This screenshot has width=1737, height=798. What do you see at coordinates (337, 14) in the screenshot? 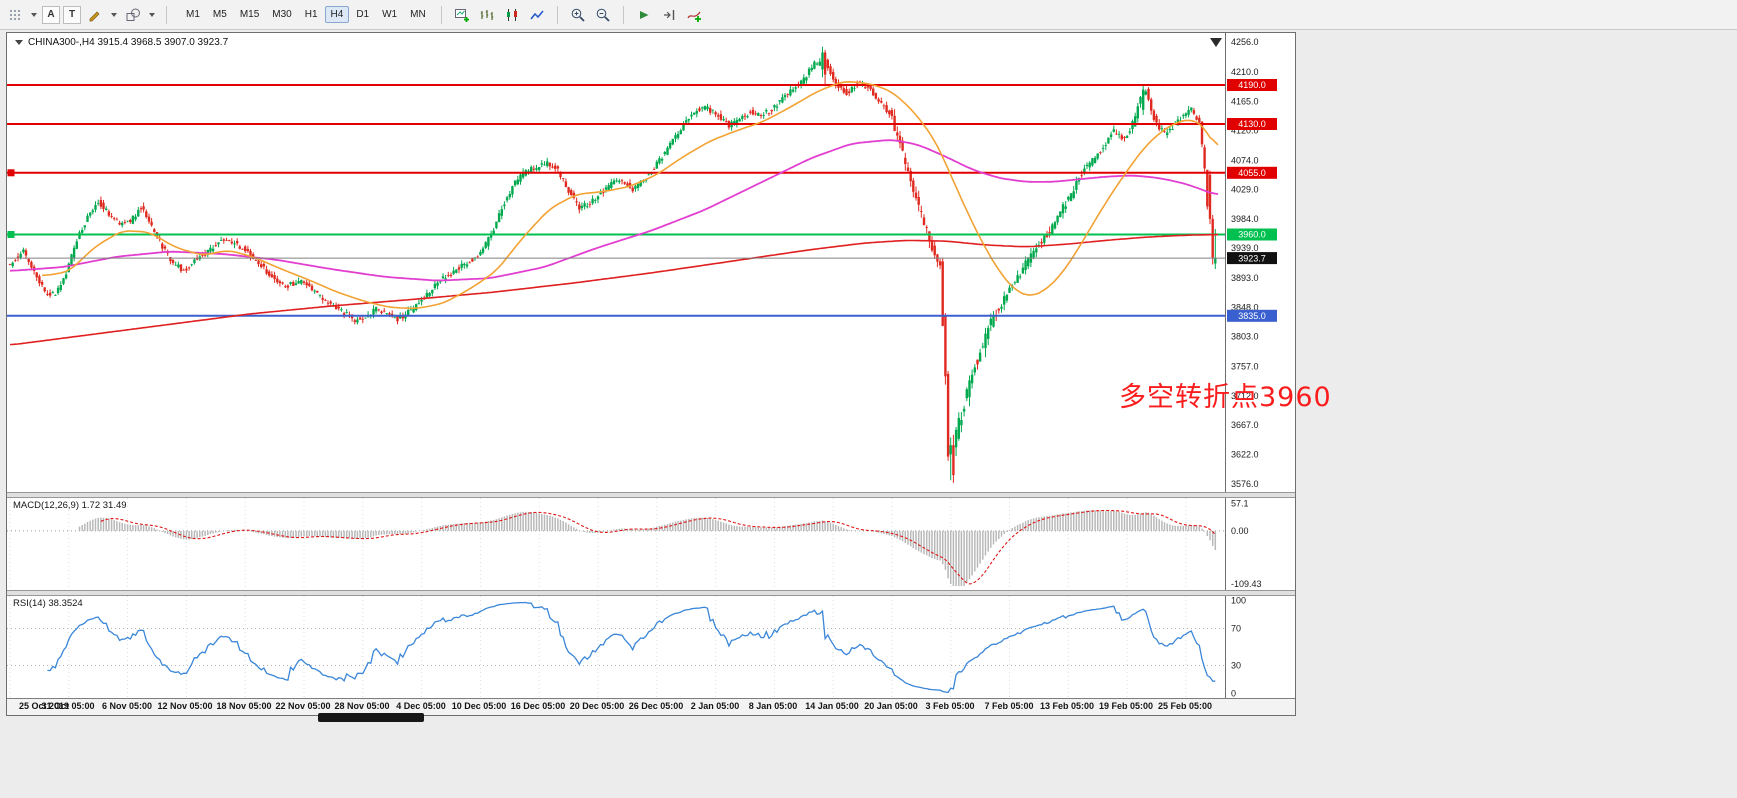
I see `timeframe-h4-button: H4` at bounding box center [337, 14].